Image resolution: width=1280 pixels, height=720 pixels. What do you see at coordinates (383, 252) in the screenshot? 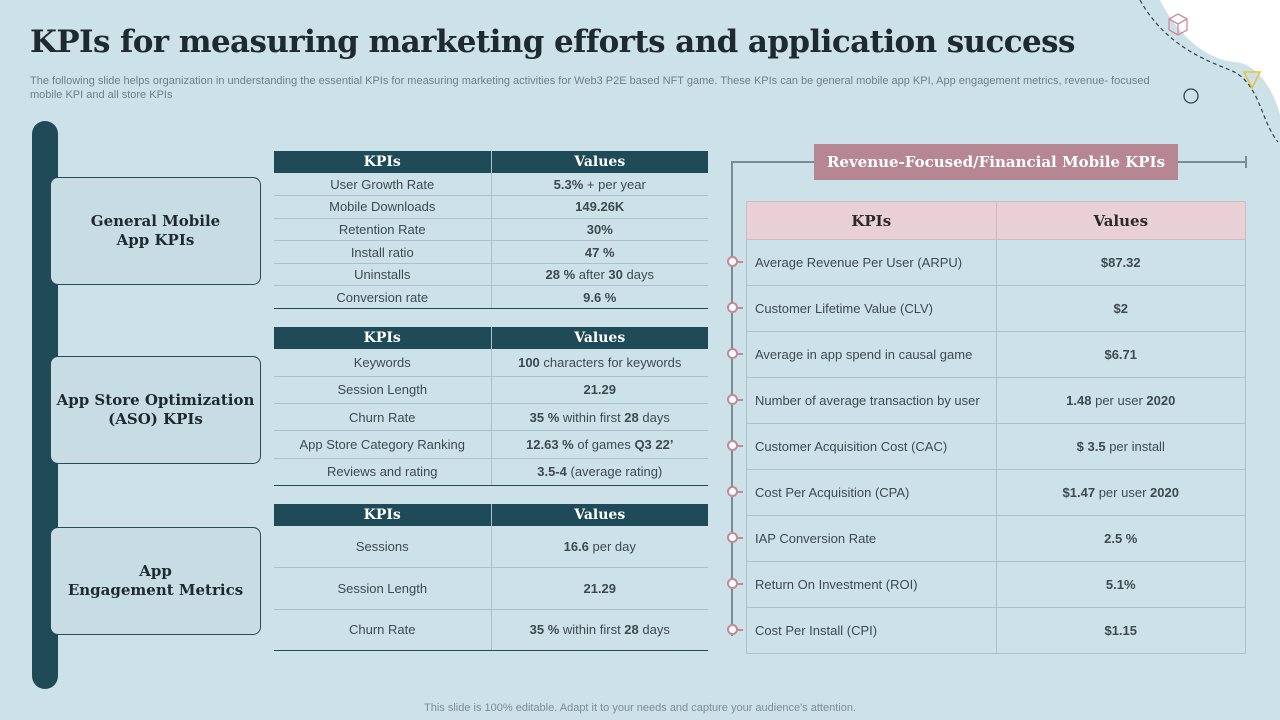
I see `kpi-cell: Install ratio` at bounding box center [383, 252].